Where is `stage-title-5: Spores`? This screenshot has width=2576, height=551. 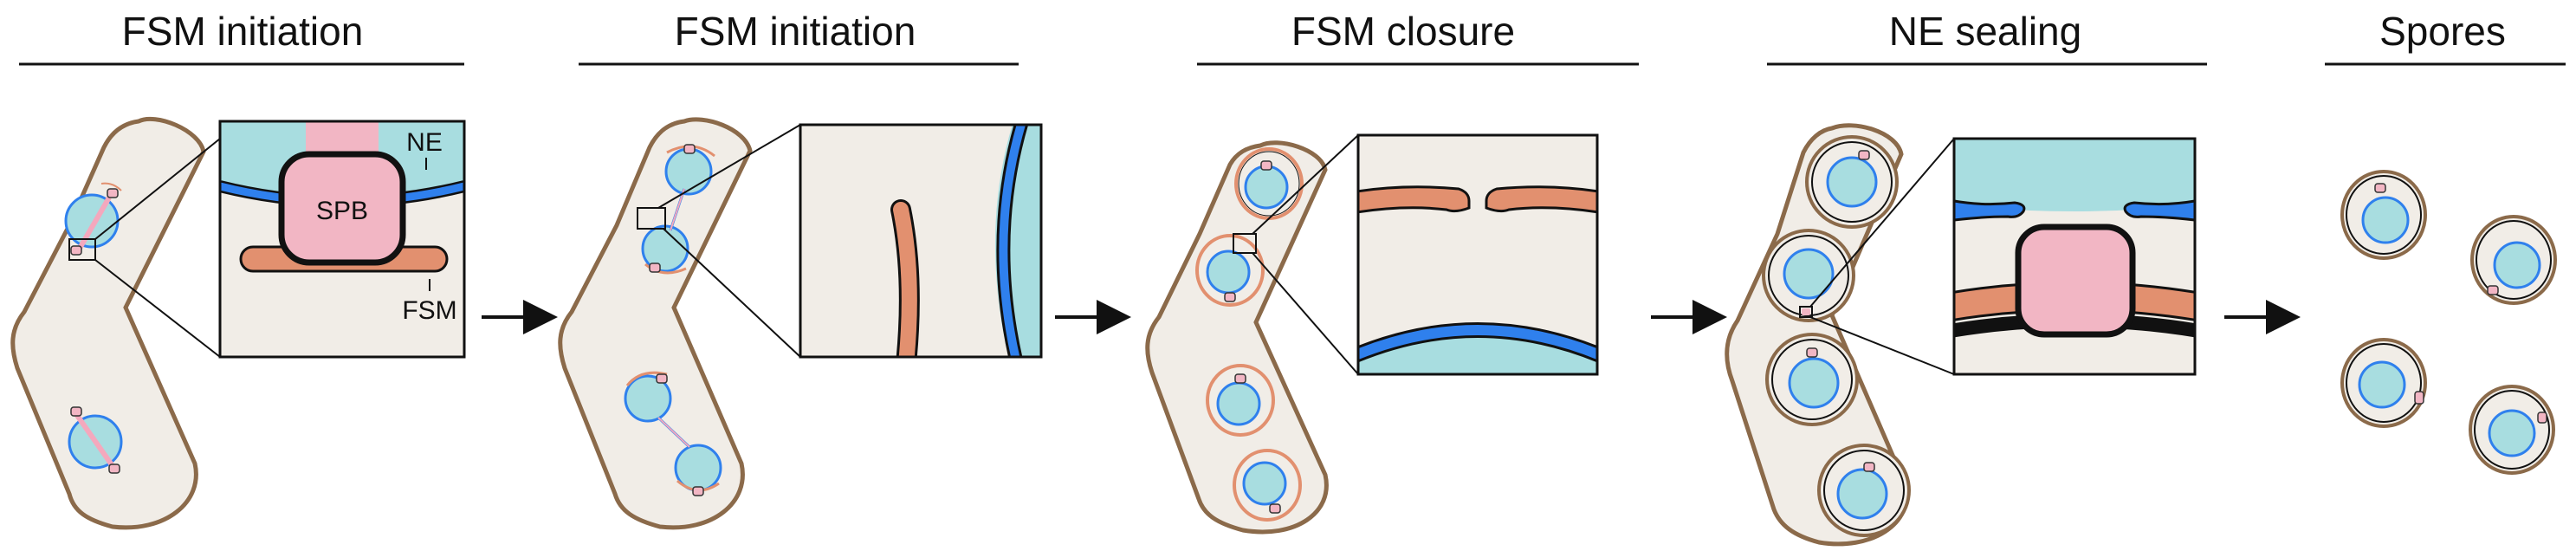
stage-title-5: Spores is located at coordinates (2445, 37).